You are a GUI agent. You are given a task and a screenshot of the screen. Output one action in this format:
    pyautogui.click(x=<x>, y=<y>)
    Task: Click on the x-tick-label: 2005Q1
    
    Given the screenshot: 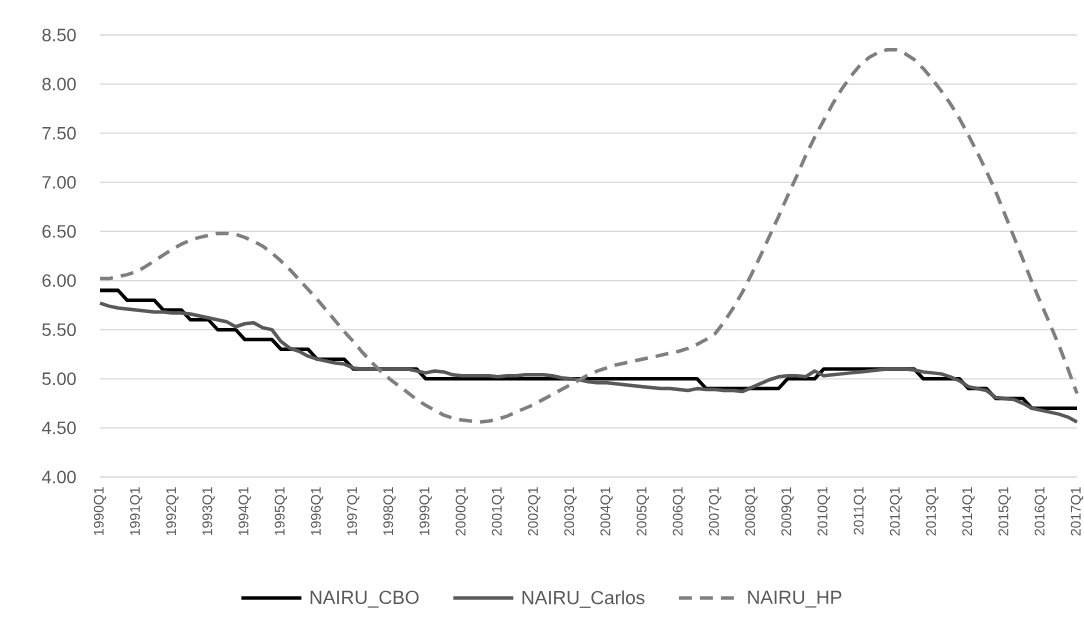 What is the action you would take?
    pyautogui.click(x=642, y=511)
    